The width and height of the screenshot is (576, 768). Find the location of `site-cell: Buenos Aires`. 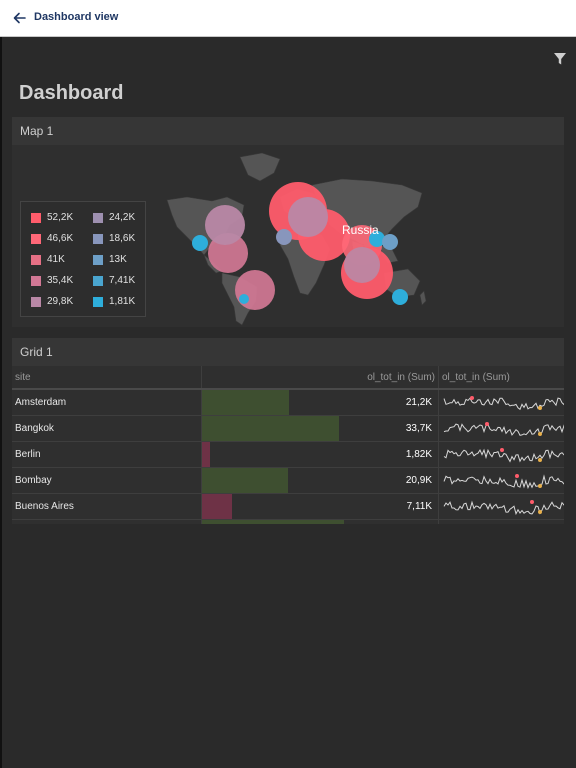

site-cell: Buenos Aires is located at coordinates (107, 506).